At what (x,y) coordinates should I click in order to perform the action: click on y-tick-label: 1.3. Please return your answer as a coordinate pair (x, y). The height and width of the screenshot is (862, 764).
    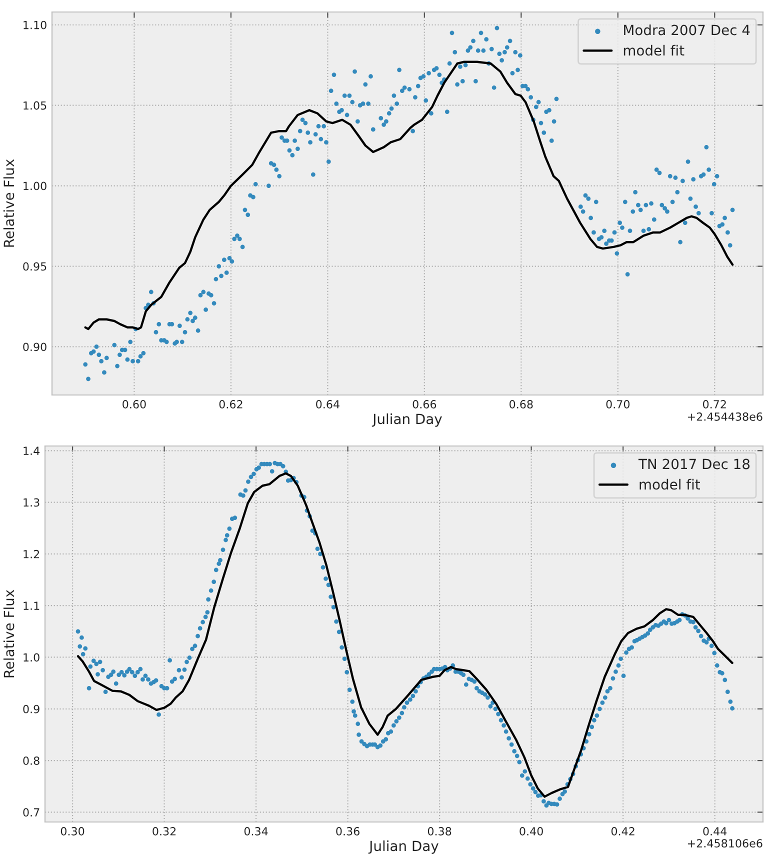
    Looking at the image, I should click on (32, 502).